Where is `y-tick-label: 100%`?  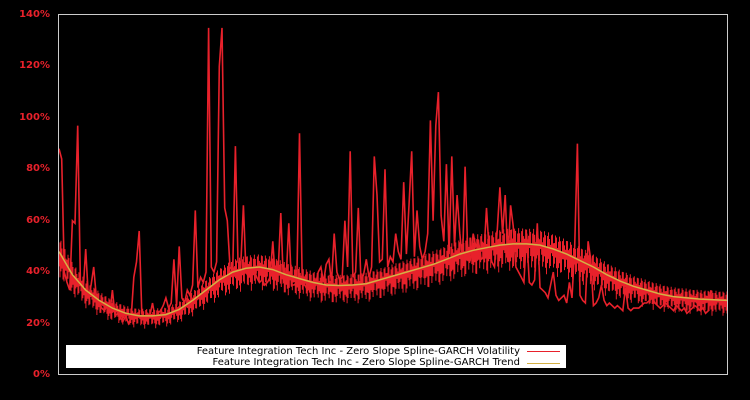
y-tick-label: 100% is located at coordinates (34, 117).